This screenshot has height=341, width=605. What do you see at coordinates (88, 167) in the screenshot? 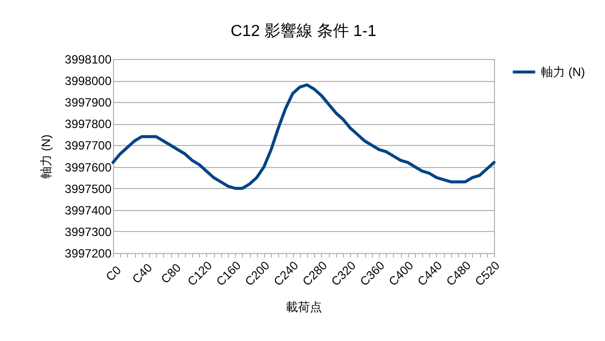
I see `y-tick-label: 3997600` at bounding box center [88, 167].